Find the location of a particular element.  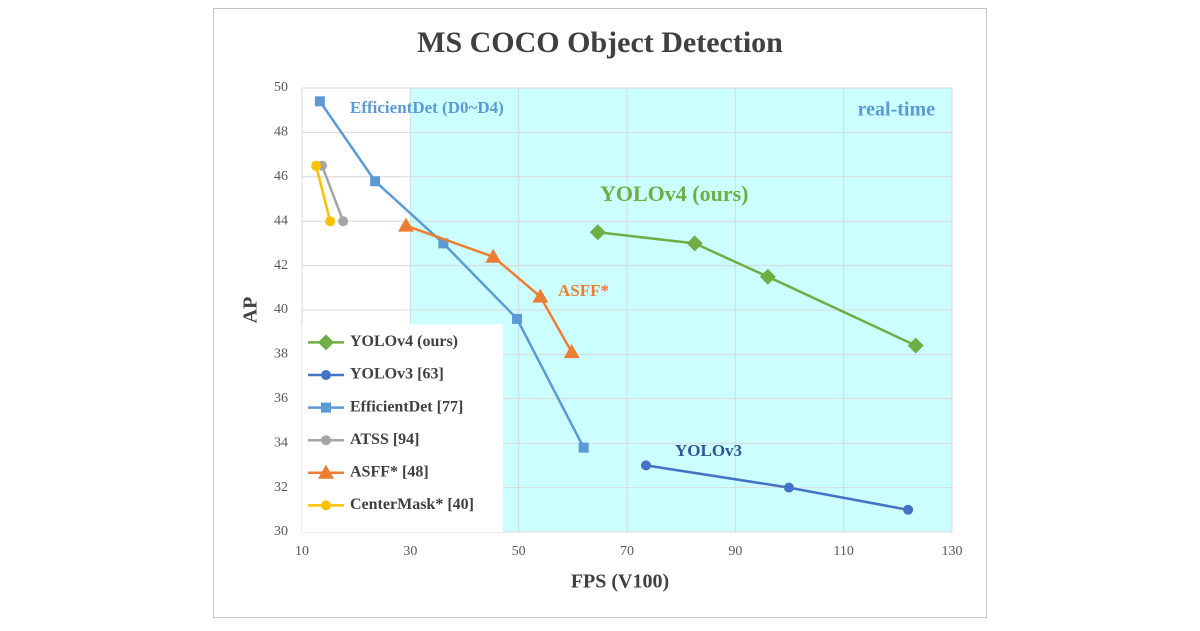

legend-box is located at coordinates (402, 428).